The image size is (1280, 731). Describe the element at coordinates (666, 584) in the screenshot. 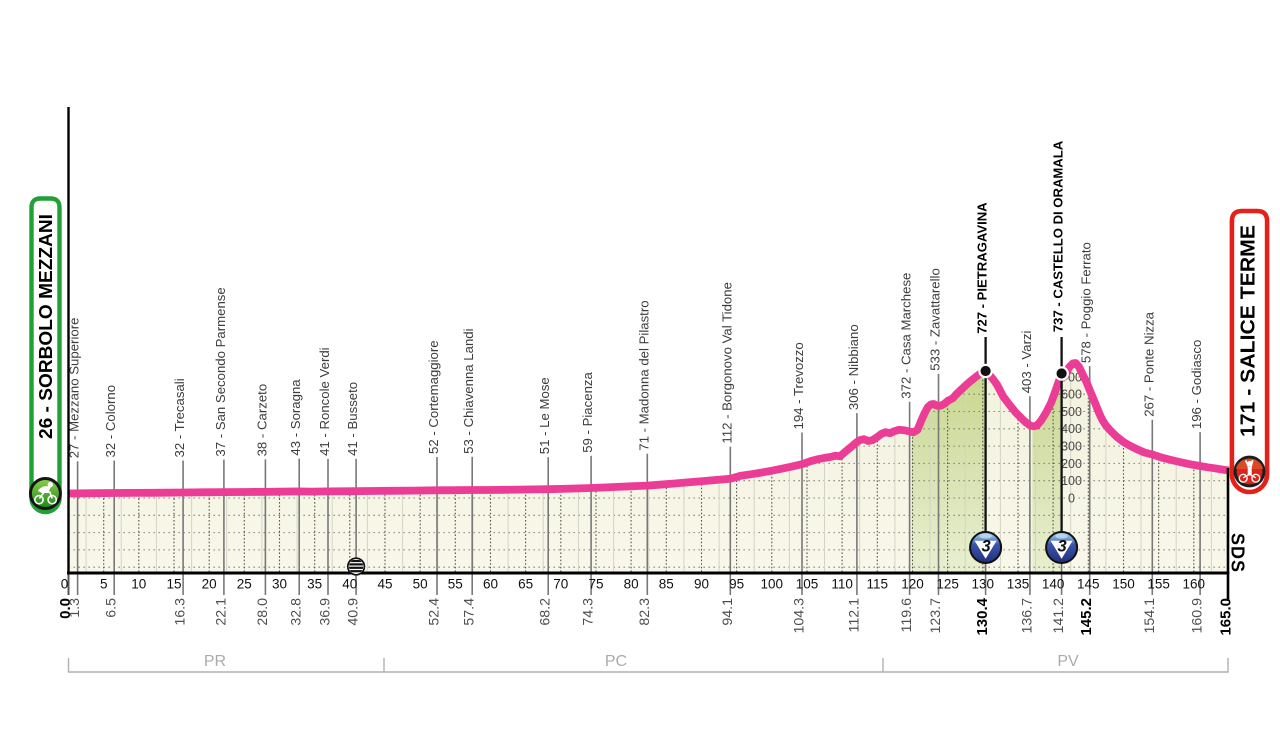

I see `svg-text: 85` at that location.